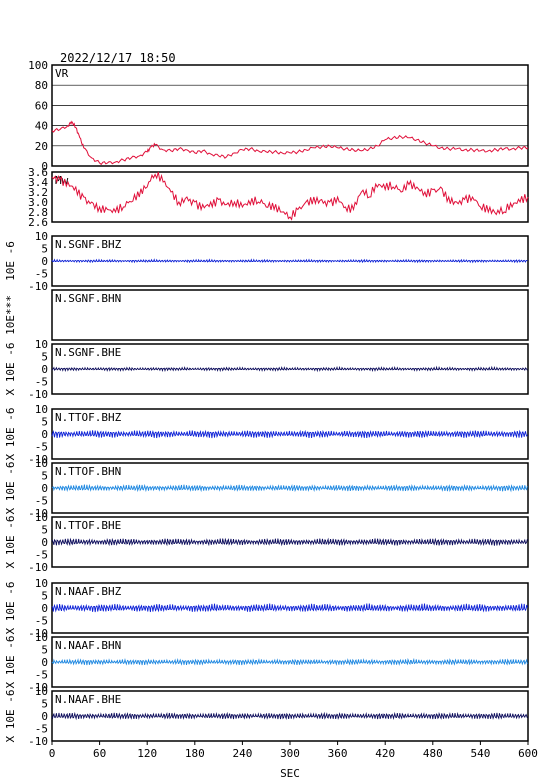 The width and height of the screenshot is (554, 781). What do you see at coordinates (433, 753) in the screenshot?
I see `x-tick-label: 480` at bounding box center [433, 753].